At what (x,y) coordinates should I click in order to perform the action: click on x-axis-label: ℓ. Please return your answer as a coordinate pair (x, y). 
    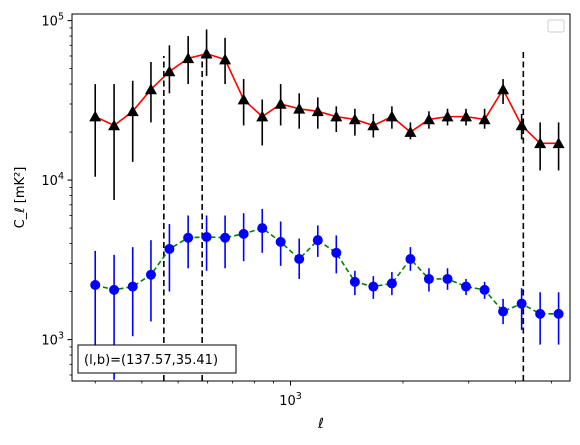
    Looking at the image, I should click on (320, 424).